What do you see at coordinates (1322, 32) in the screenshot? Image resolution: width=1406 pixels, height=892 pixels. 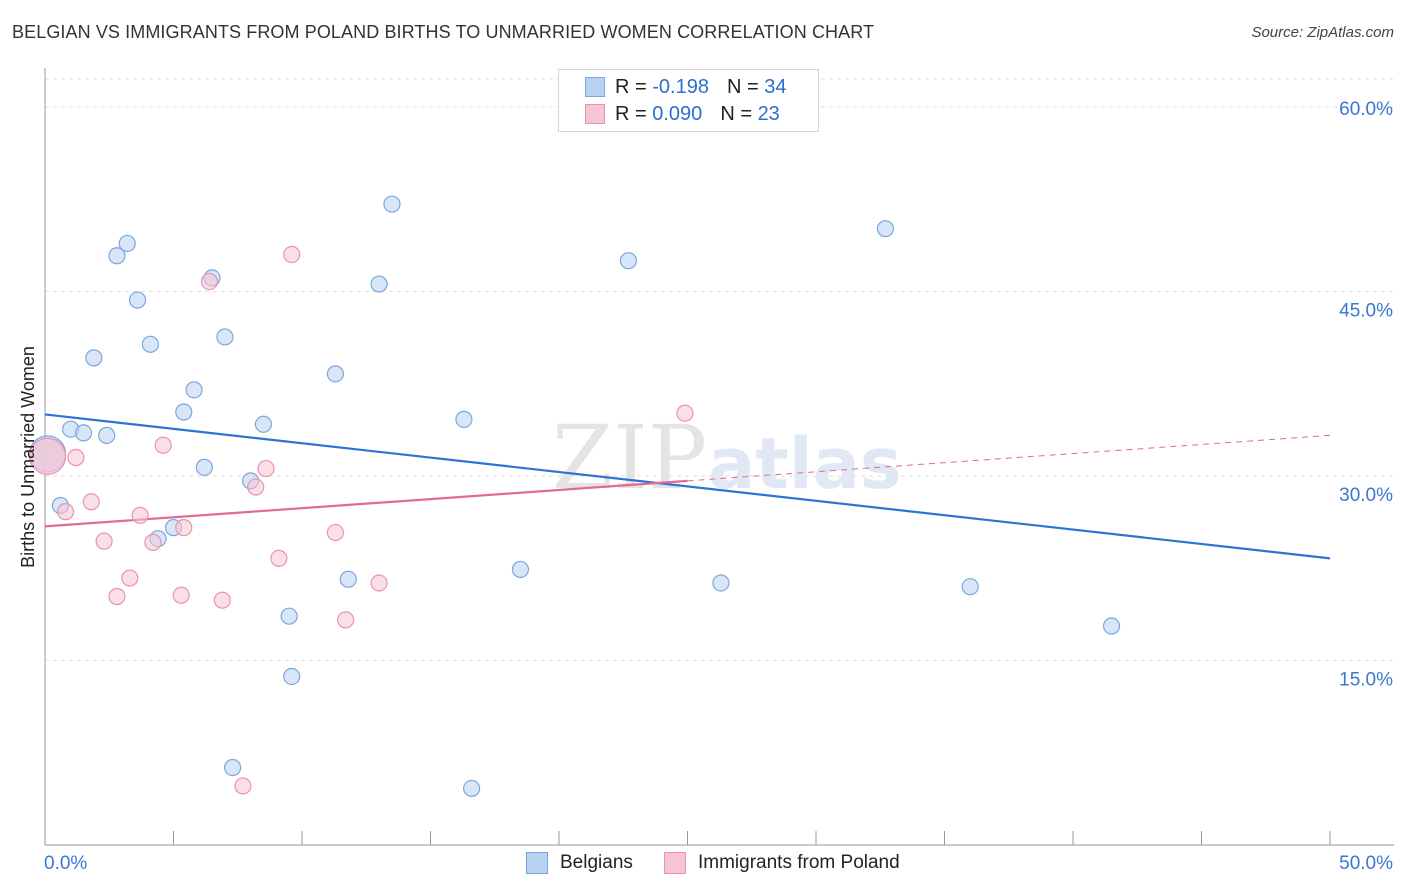 I see `source-label: Source: ZipAtlas.com` at bounding box center [1322, 32].